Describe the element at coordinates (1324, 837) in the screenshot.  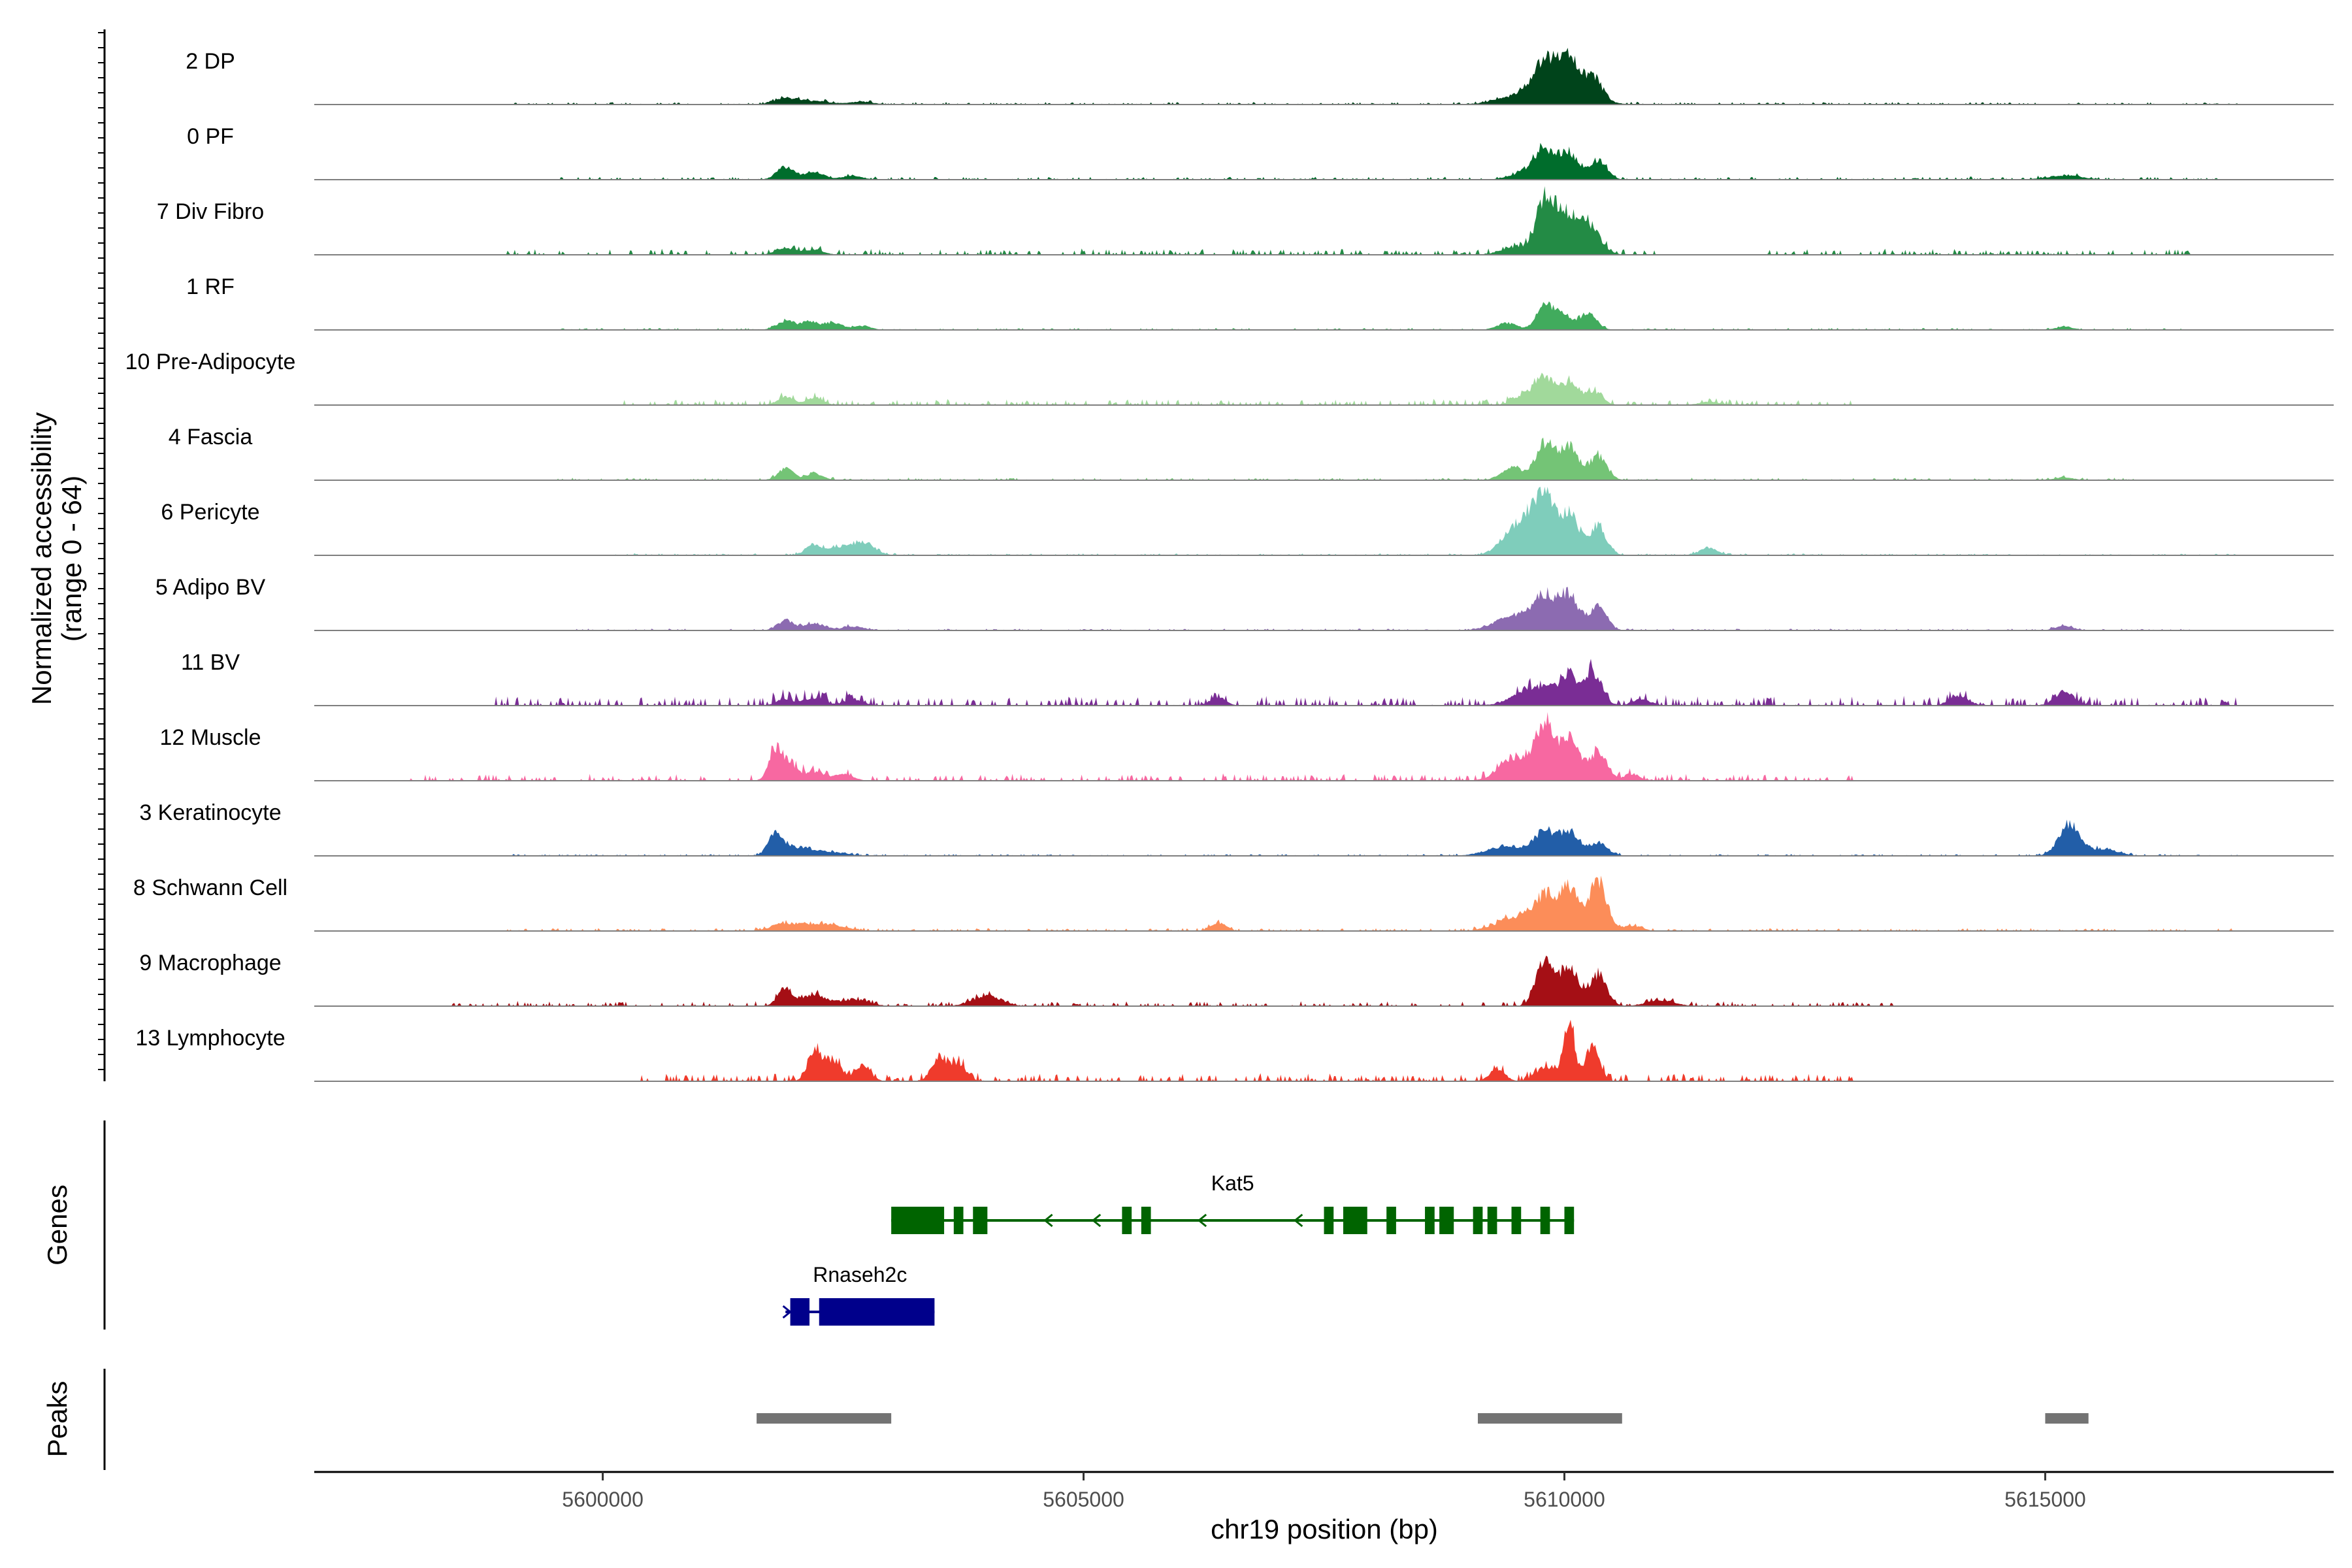
I see `coverage-area-3-keratinocyte` at that location.